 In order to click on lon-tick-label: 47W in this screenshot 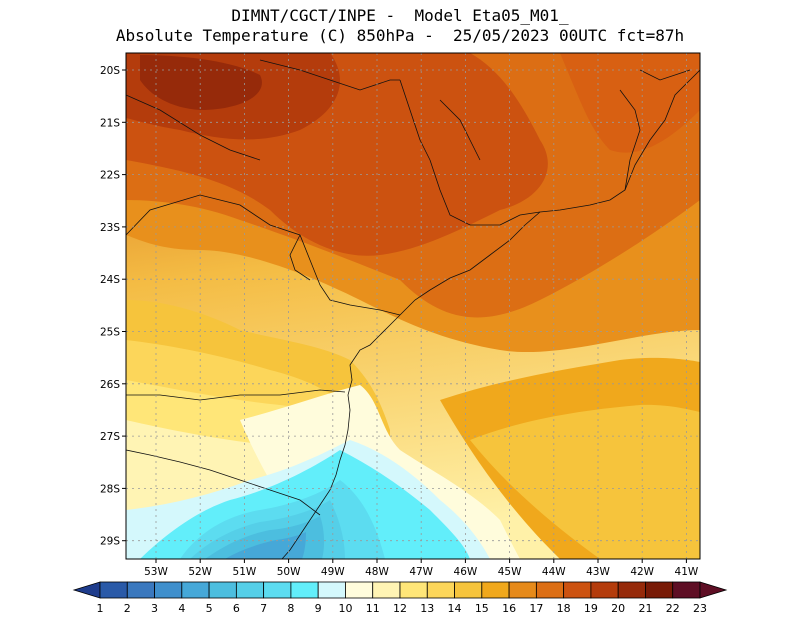, I will do `click(421, 572)`.